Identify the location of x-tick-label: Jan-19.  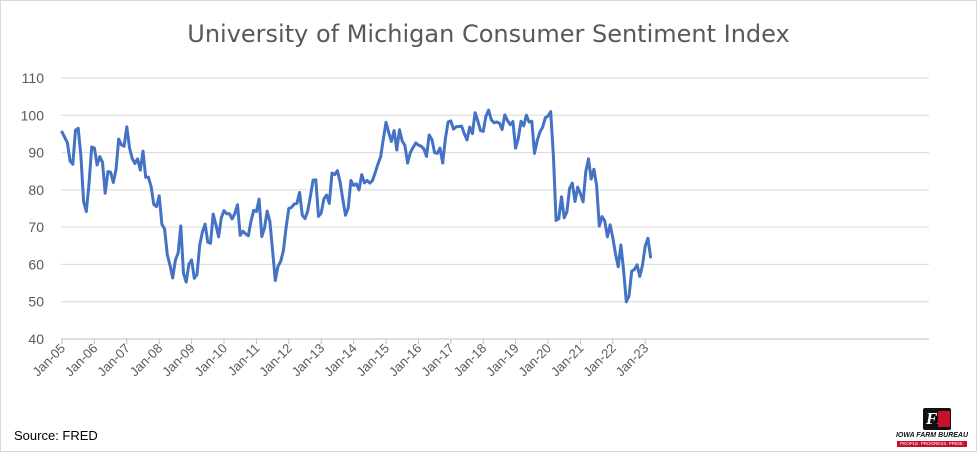
(502, 360).